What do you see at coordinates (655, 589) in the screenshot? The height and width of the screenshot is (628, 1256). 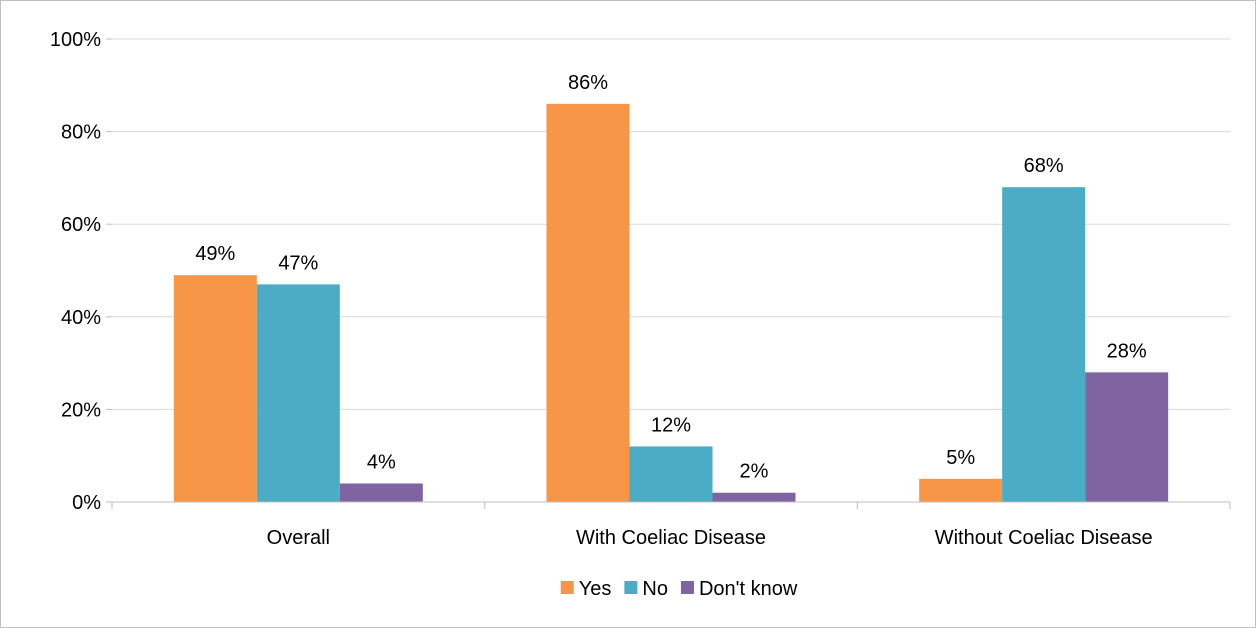 I see `legend-label: No` at bounding box center [655, 589].